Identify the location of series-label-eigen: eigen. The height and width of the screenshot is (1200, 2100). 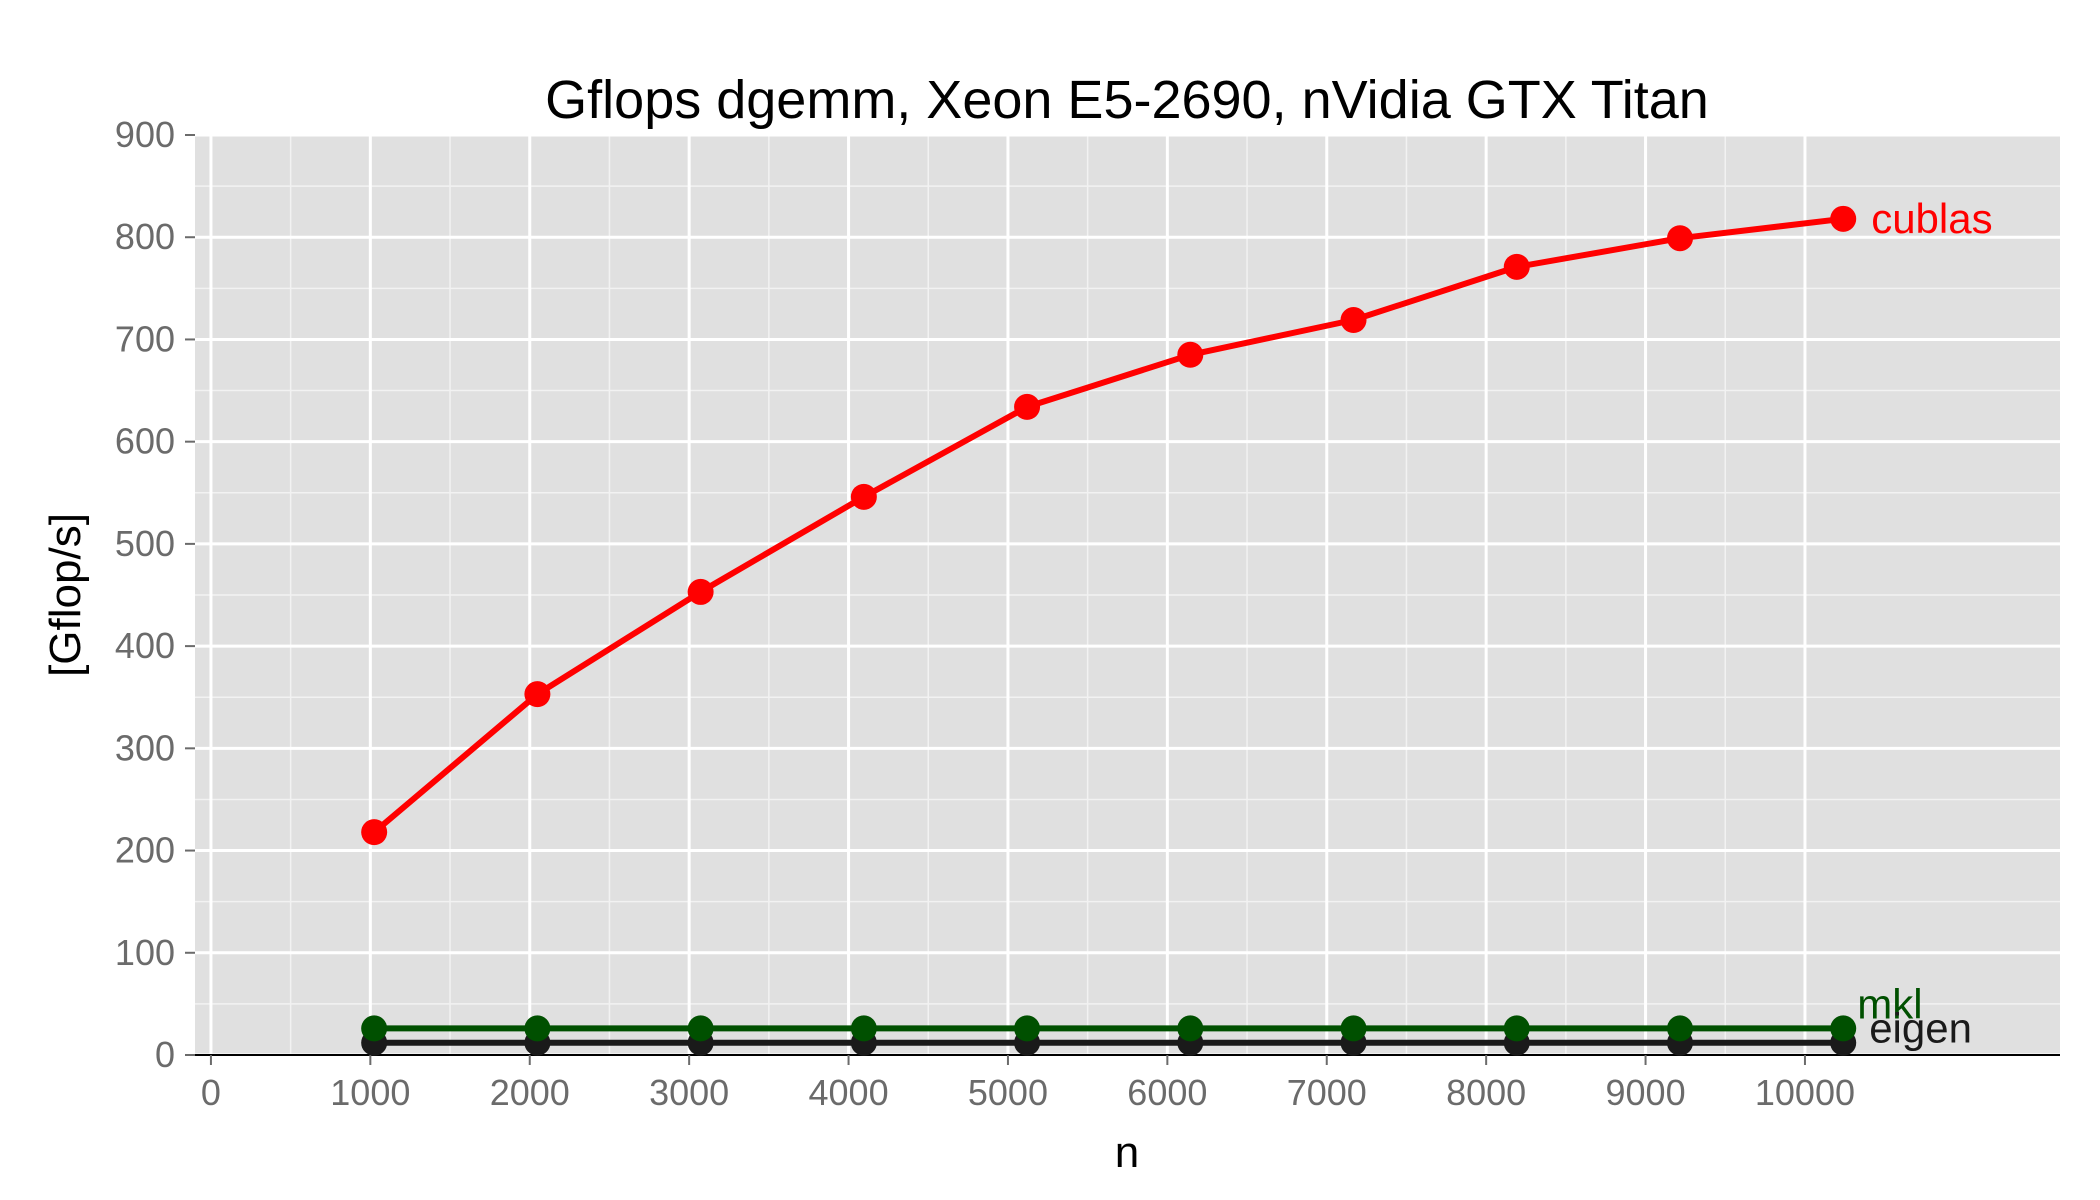
(1920, 1028).